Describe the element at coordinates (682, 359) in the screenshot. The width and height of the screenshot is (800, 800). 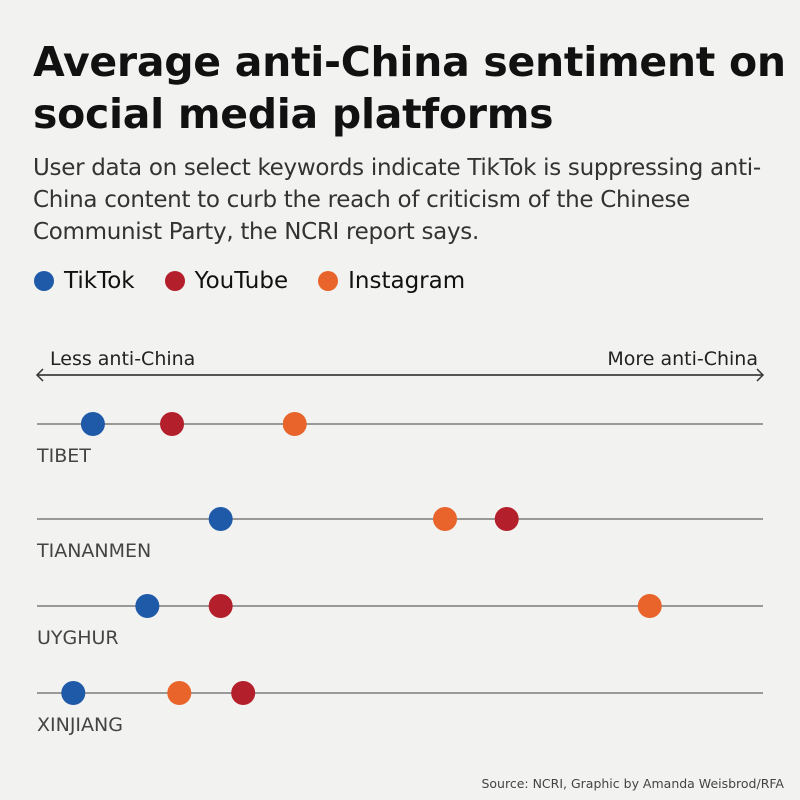
I see `axis-right-label: More anti-China` at that location.